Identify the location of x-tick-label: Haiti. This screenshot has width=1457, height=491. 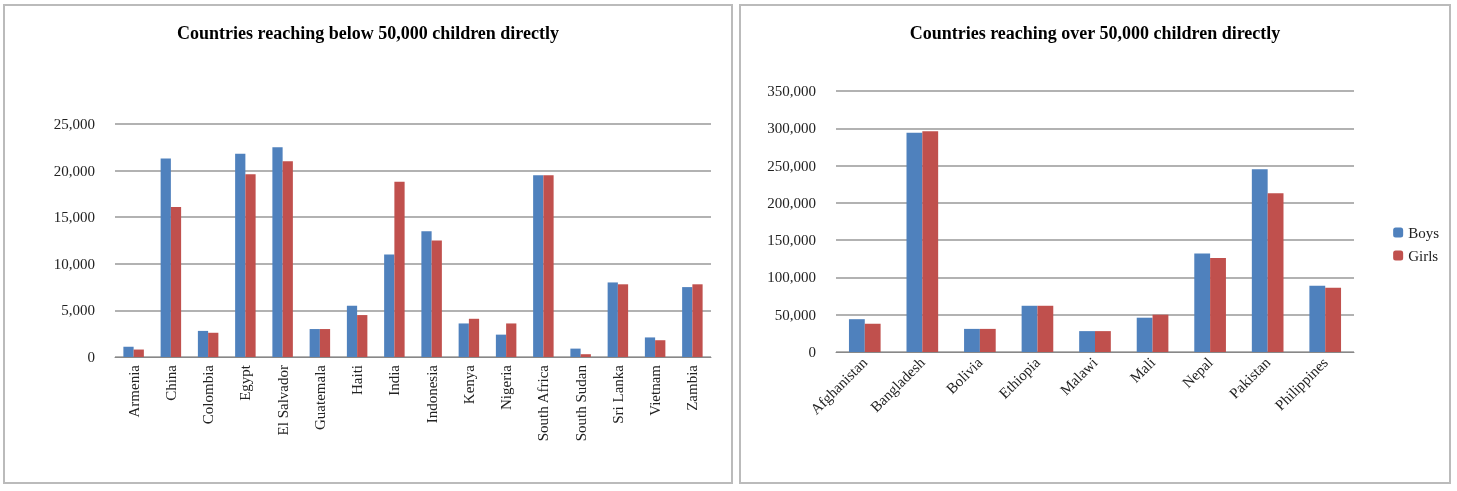
(357, 380).